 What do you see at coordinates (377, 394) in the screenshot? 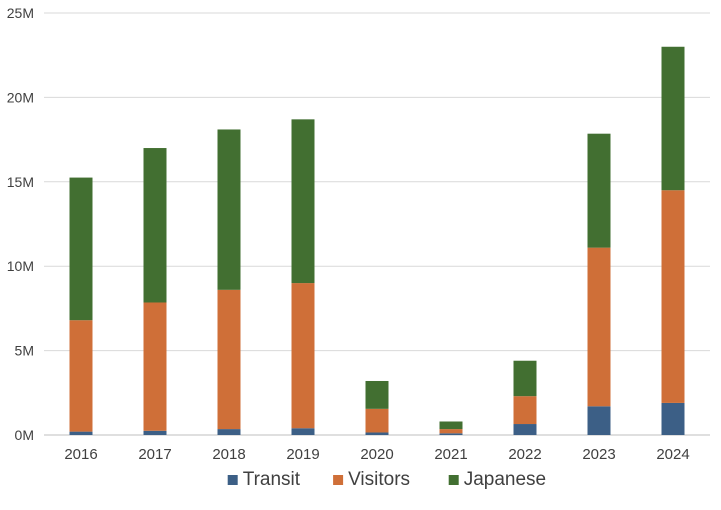
I see `bar-japanese-2020` at bounding box center [377, 394].